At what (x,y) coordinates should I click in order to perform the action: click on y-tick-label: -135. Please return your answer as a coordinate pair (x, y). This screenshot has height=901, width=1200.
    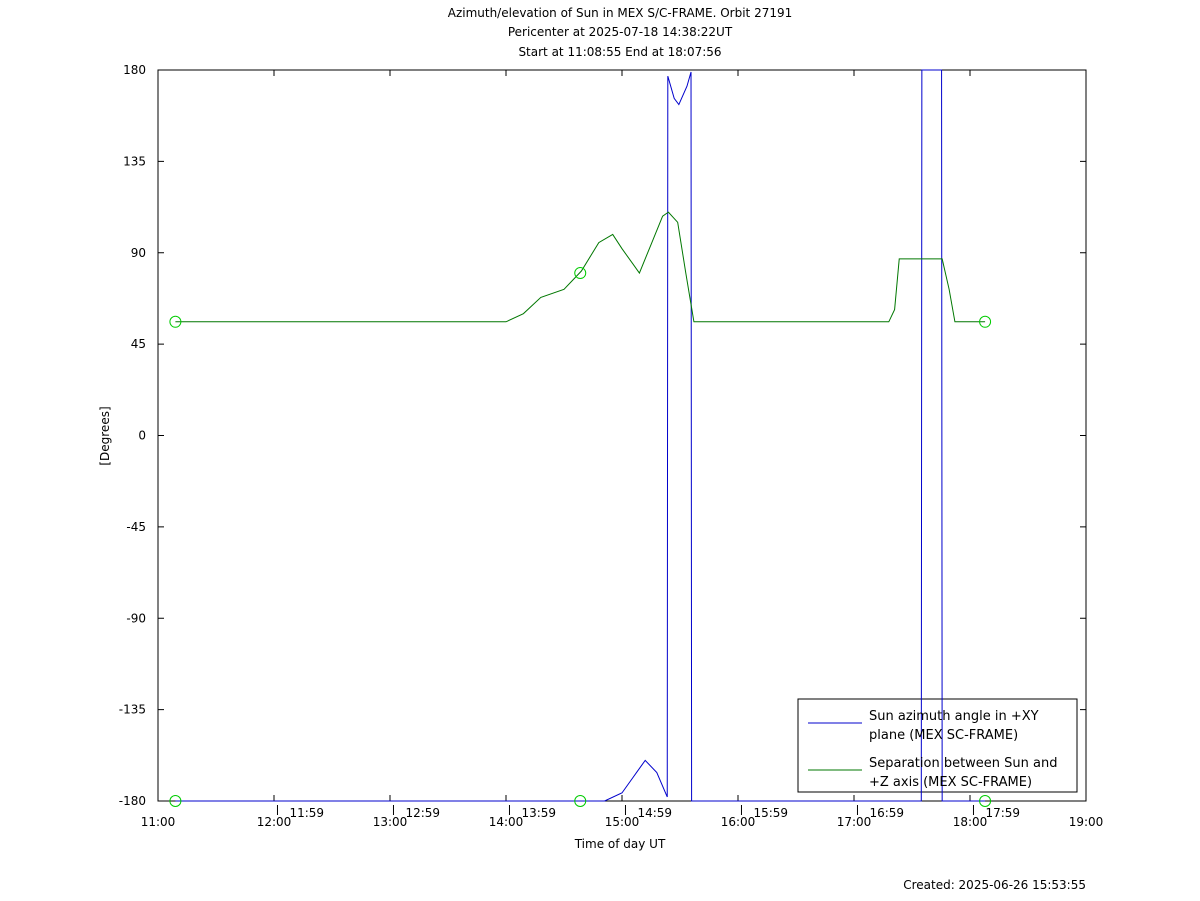
    Looking at the image, I should click on (132, 710).